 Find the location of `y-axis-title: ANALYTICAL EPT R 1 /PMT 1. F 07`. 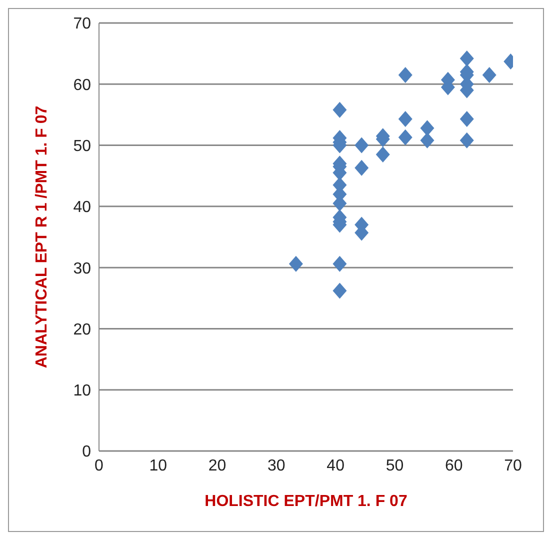

y-axis-title: ANALYTICAL EPT R 1 /PMT 1. F 07 is located at coordinates (42, 237).